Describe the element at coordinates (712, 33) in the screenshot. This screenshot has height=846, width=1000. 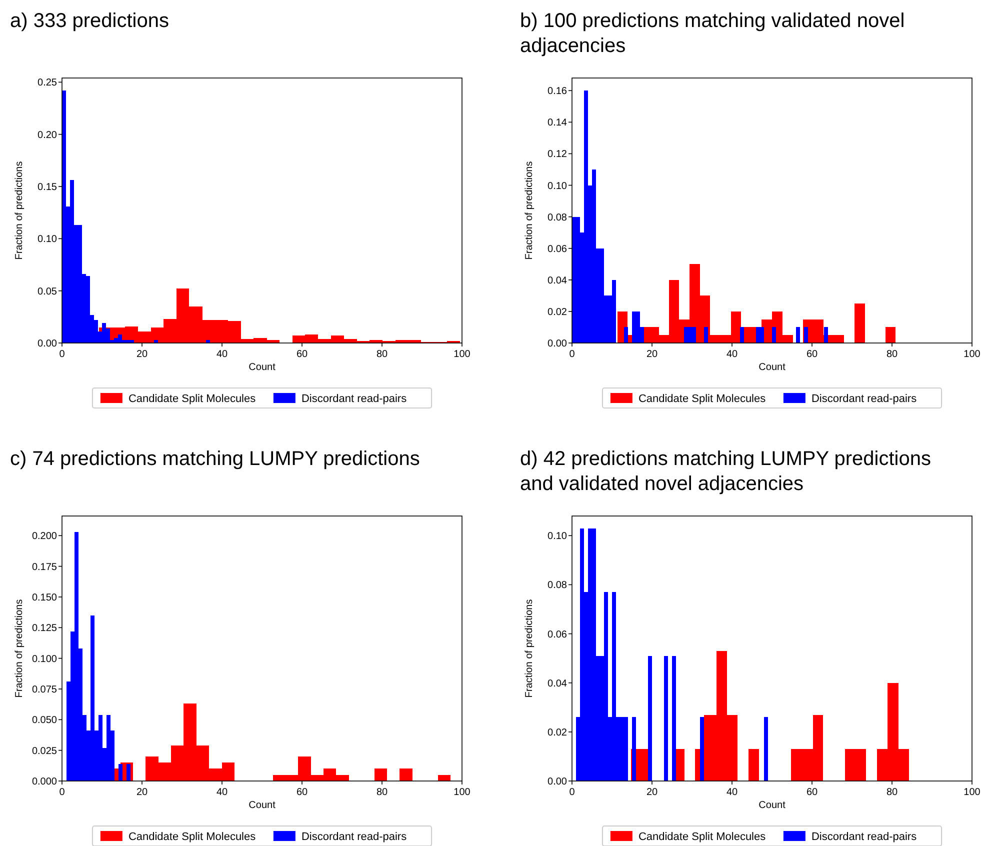
I see `chart-title: b) 100 predictions matching validated novel adjacencies` at that location.